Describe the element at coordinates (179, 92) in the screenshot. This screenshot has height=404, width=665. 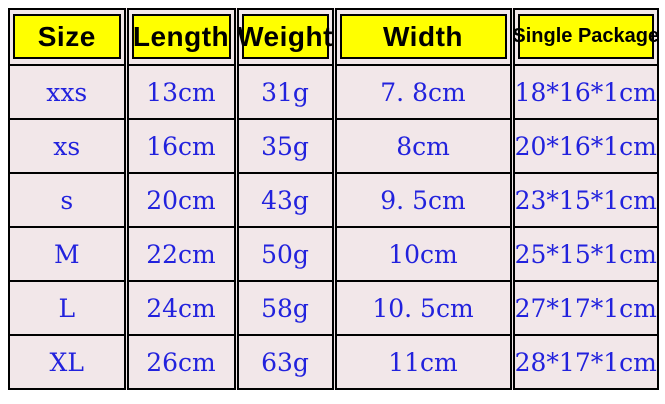
I see `cell-length: 13cm` at that location.